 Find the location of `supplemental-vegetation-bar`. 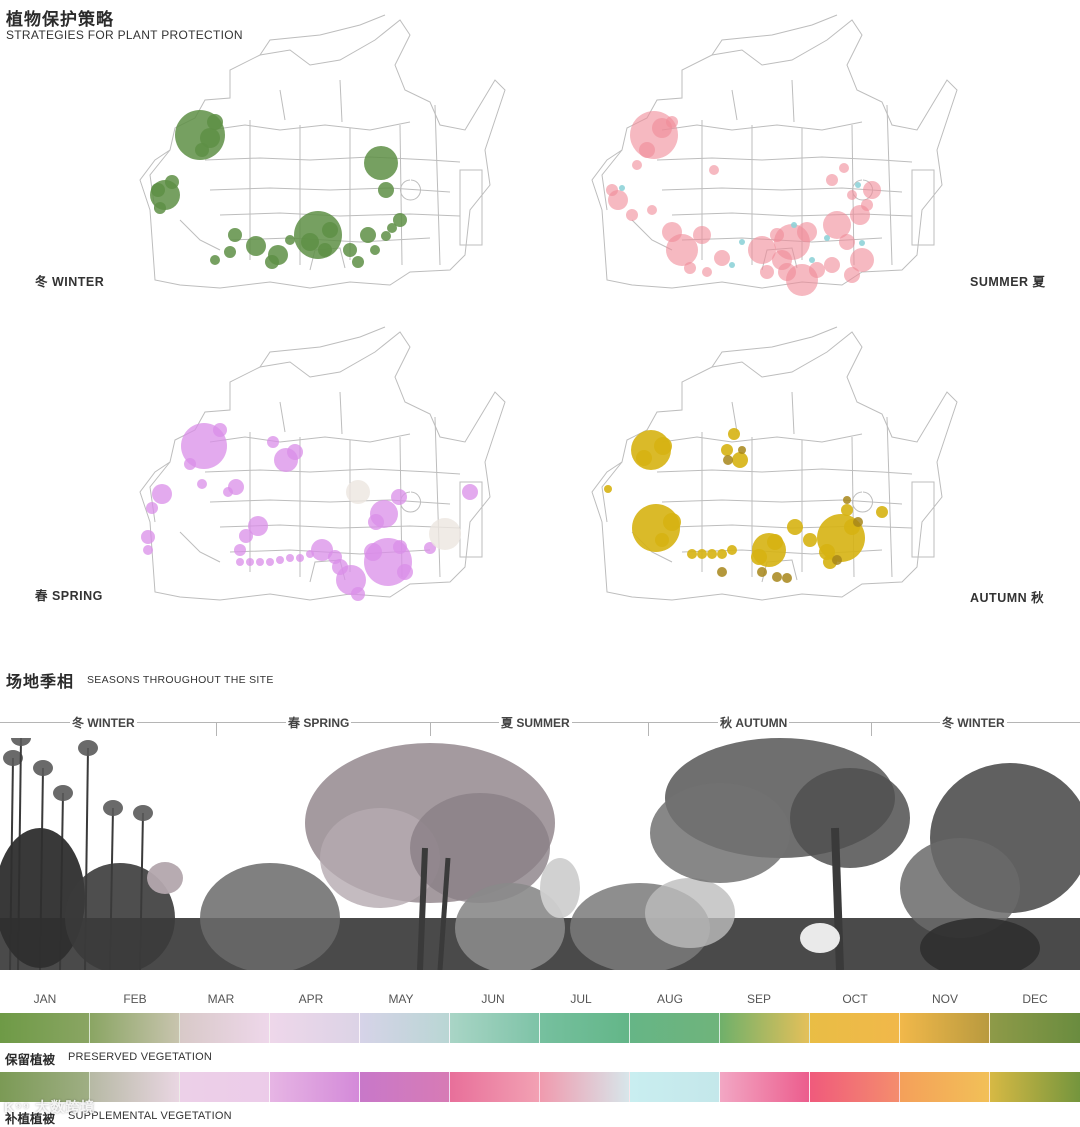

supplemental-vegetation-bar is located at coordinates (540, 1087).